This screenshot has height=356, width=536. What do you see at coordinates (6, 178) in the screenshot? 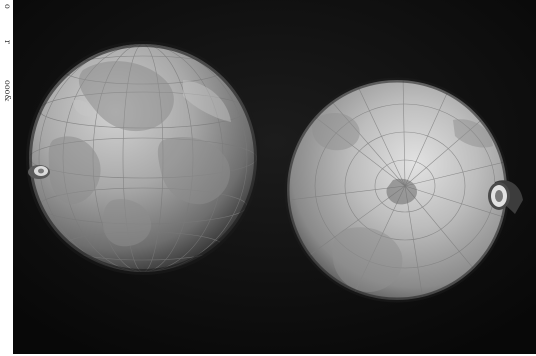
I see `page-margin: o r ooo&` at bounding box center [6, 178].